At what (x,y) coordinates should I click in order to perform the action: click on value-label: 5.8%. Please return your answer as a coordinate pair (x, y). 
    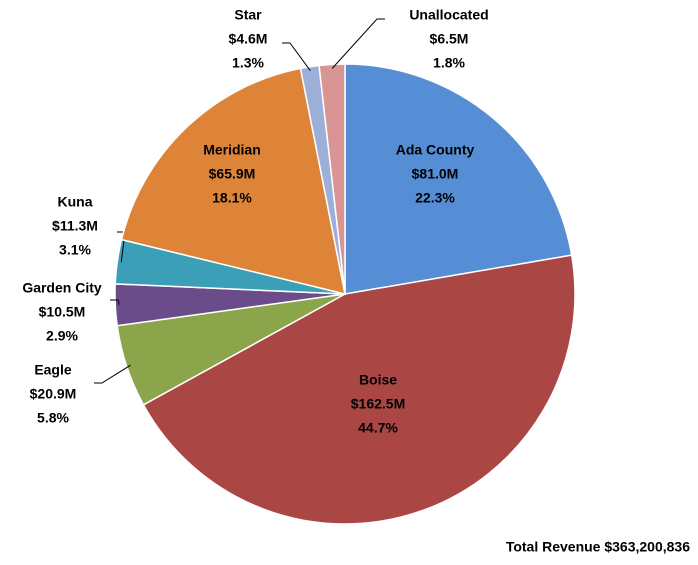
    Looking at the image, I should click on (53, 418).